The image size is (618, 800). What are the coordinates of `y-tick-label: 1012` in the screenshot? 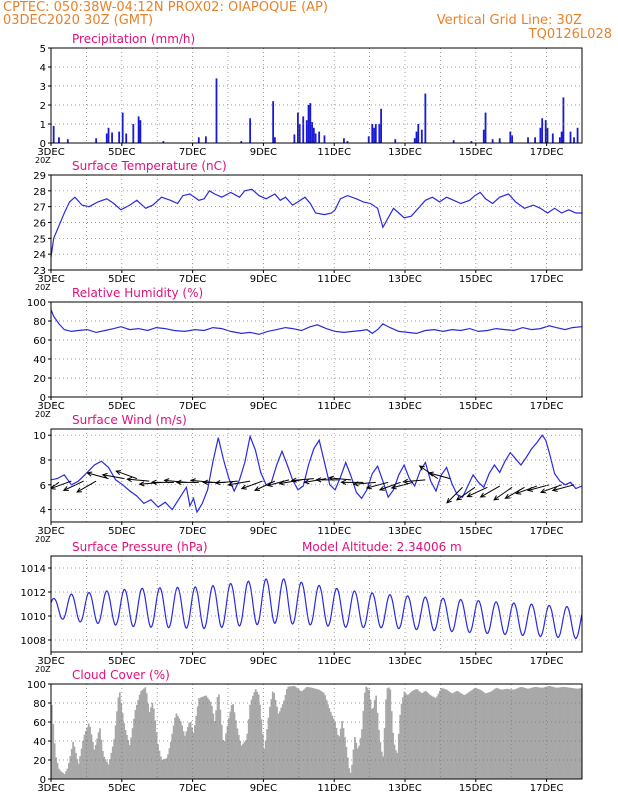 It's located at (33, 593).